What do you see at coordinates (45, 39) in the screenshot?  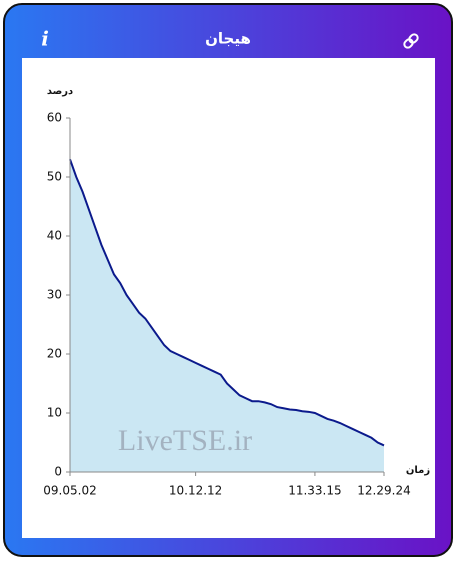 I see `info-icon: i` at bounding box center [45, 39].